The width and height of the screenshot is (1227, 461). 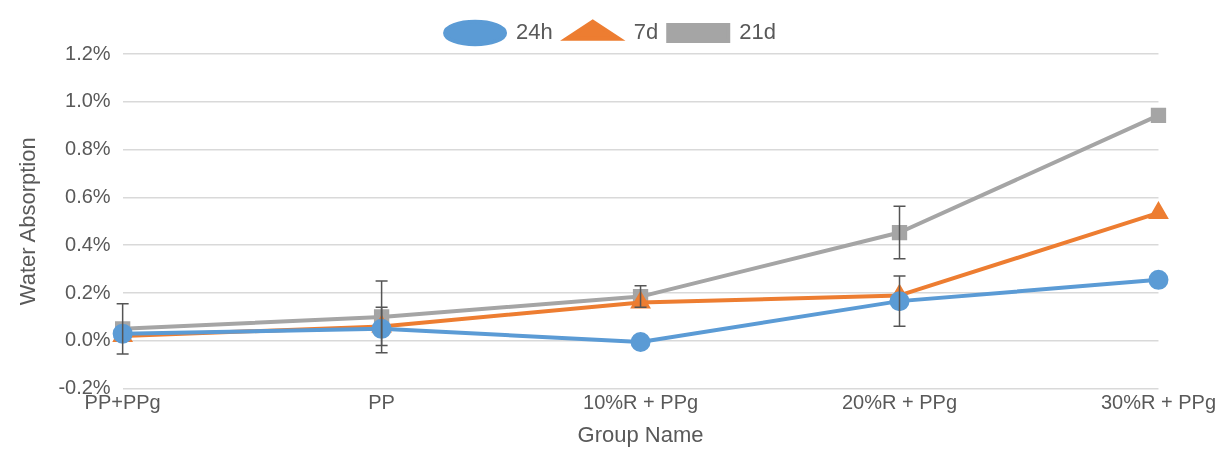 I want to click on y-tick-label: 1.0%, so click(x=88, y=100).